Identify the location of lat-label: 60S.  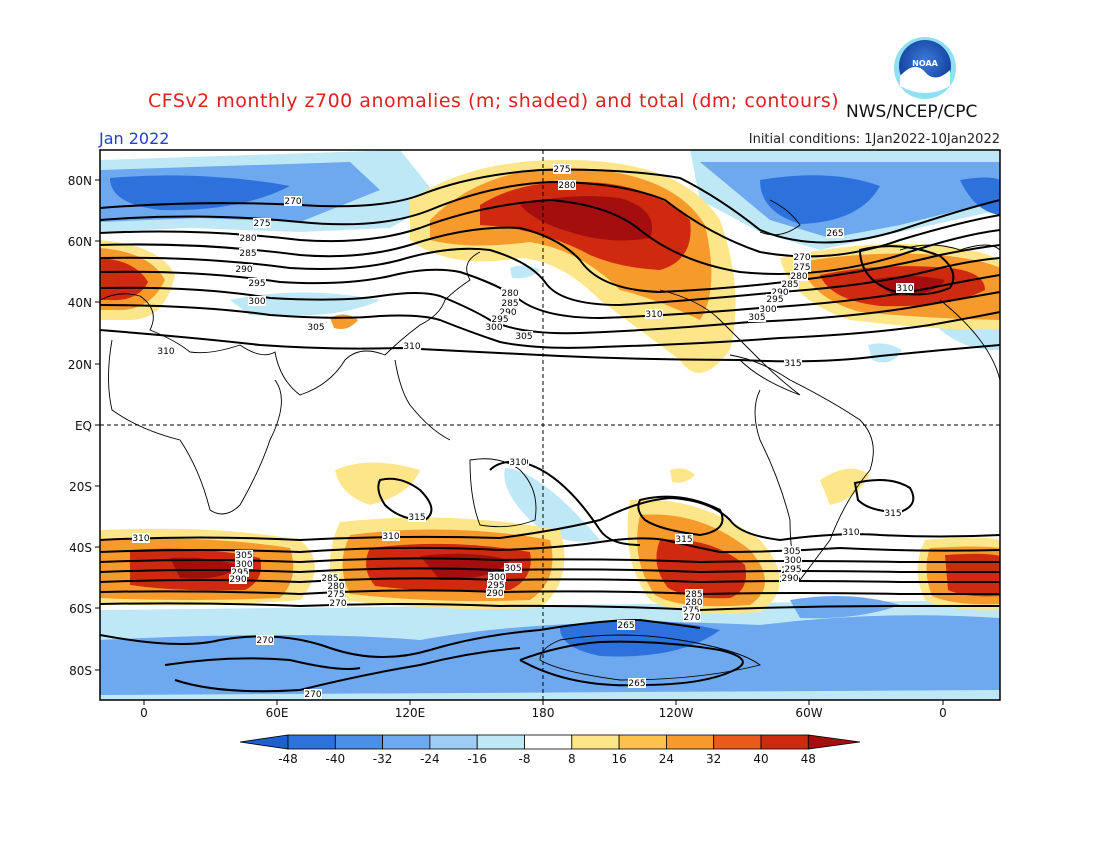
(80, 609).